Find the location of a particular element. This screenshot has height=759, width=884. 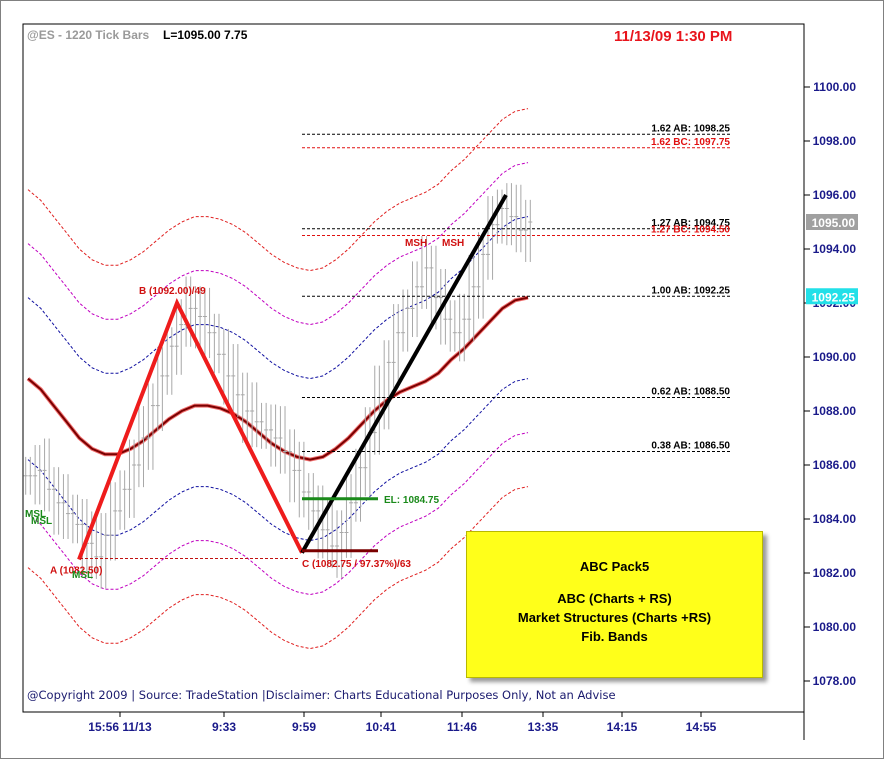

abc-leg-line is located at coordinates (190, 429).